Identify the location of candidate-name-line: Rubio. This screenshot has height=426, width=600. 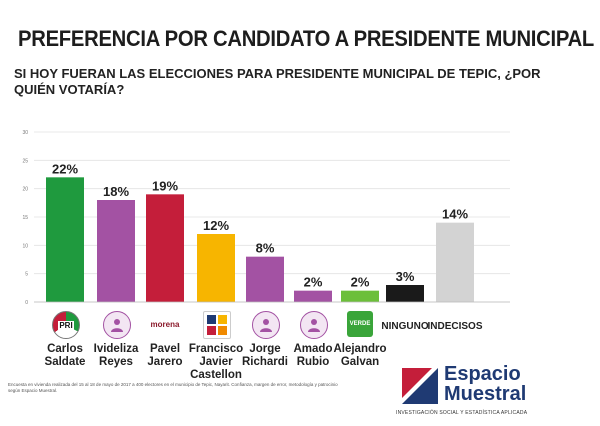
(313, 362).